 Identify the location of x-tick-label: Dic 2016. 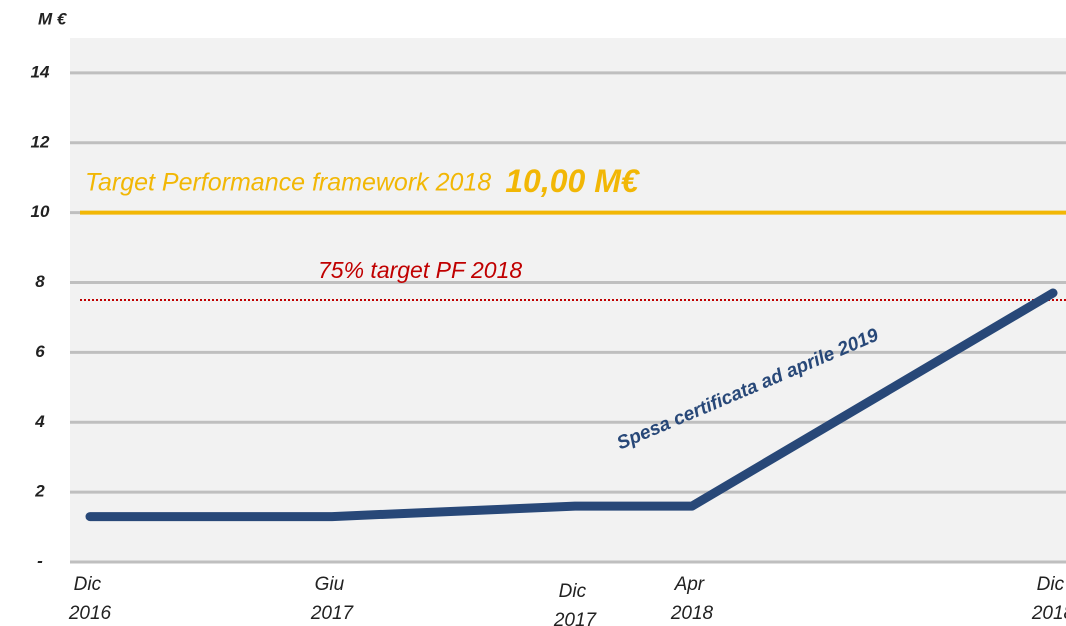
(90, 599).